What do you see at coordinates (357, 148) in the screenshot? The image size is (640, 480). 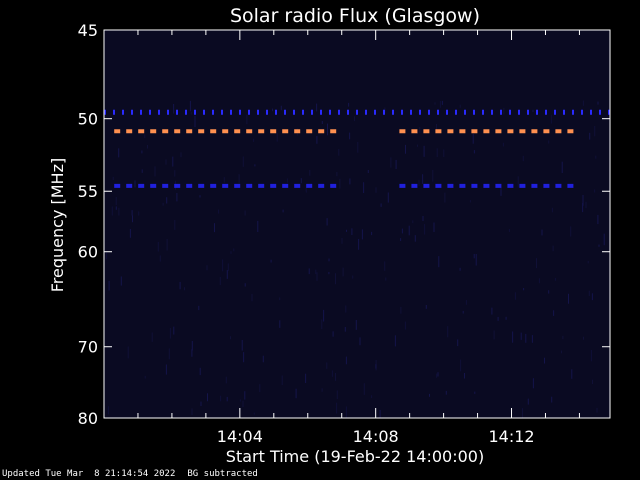 I see `emission-bands` at bounding box center [357, 148].